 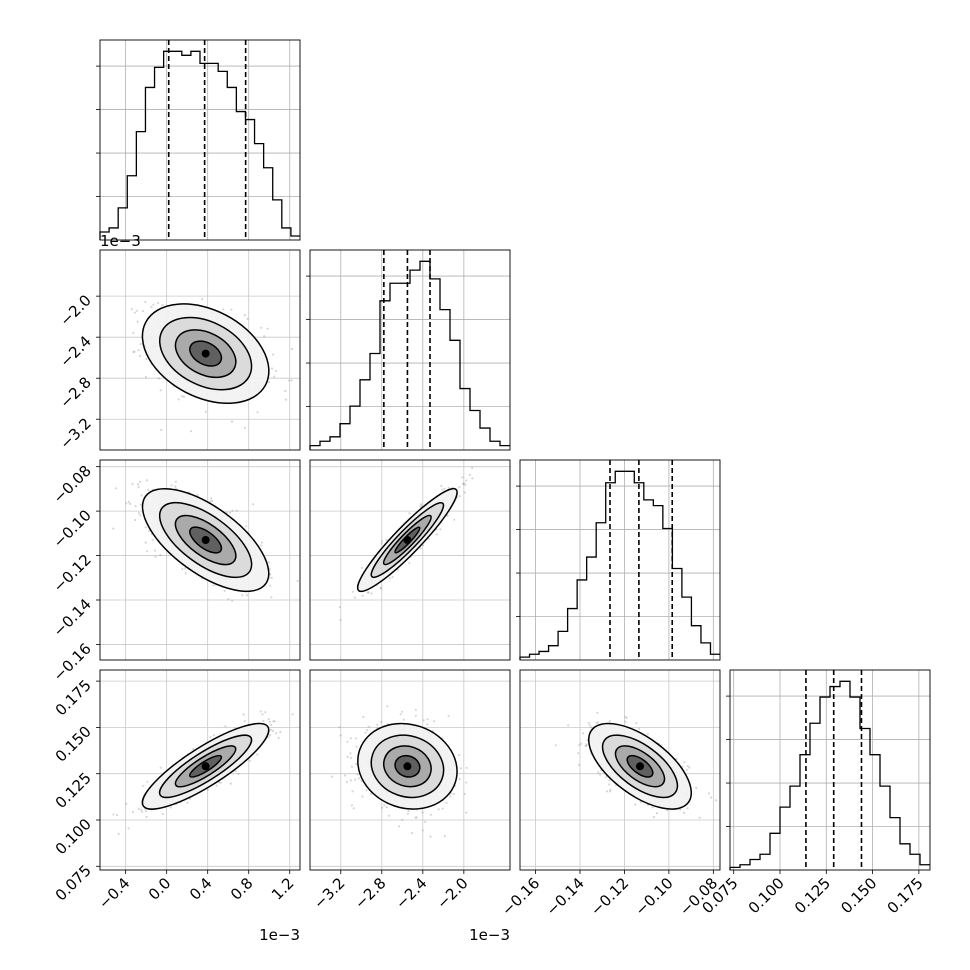 What do you see at coordinates (73, 744) in the screenshot?
I see `y-tick-label: 0.150` at bounding box center [73, 744].